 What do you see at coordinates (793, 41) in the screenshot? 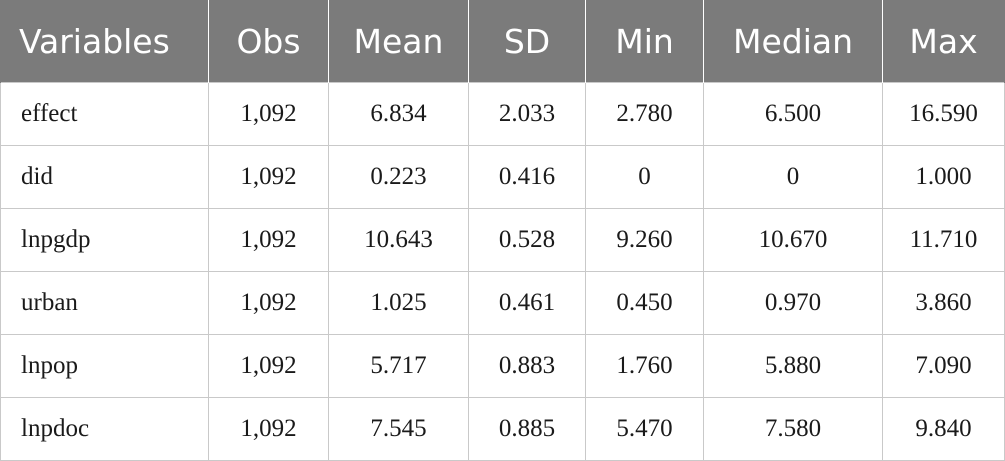
I see `header-median: Median` at bounding box center [793, 41].